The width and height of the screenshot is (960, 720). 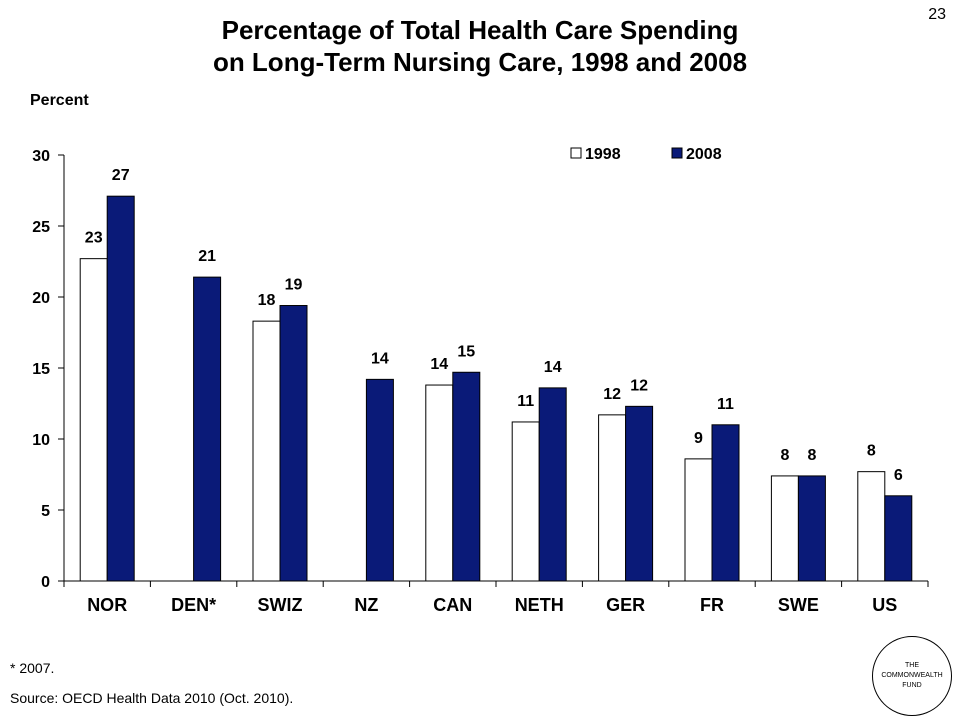 I want to click on bar-1998-NETH, so click(x=525, y=501).